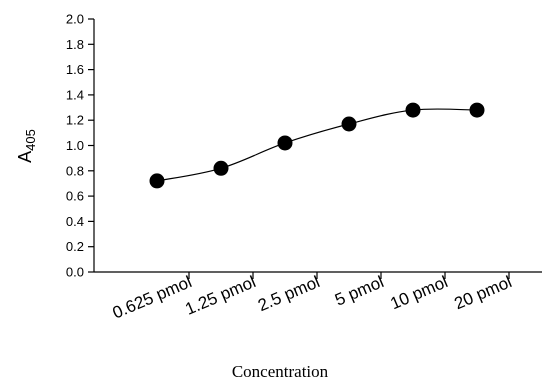  Describe the element at coordinates (220, 295) in the screenshot. I see `x-tick-label: 1.25 pmol` at that location.